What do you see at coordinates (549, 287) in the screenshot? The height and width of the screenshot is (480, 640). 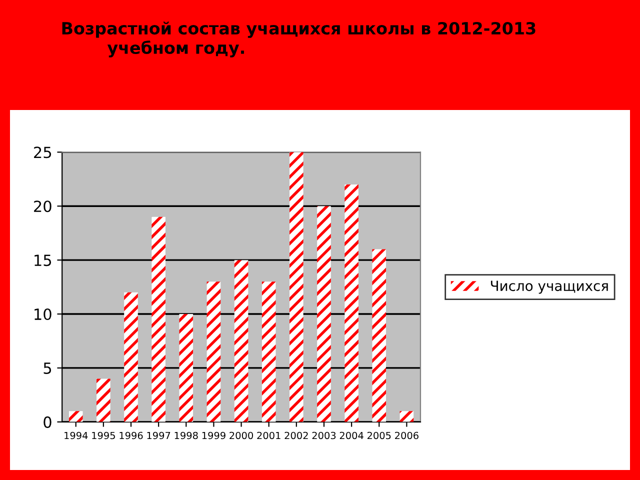 I see `legend-label: Число учащихся` at bounding box center [549, 287].